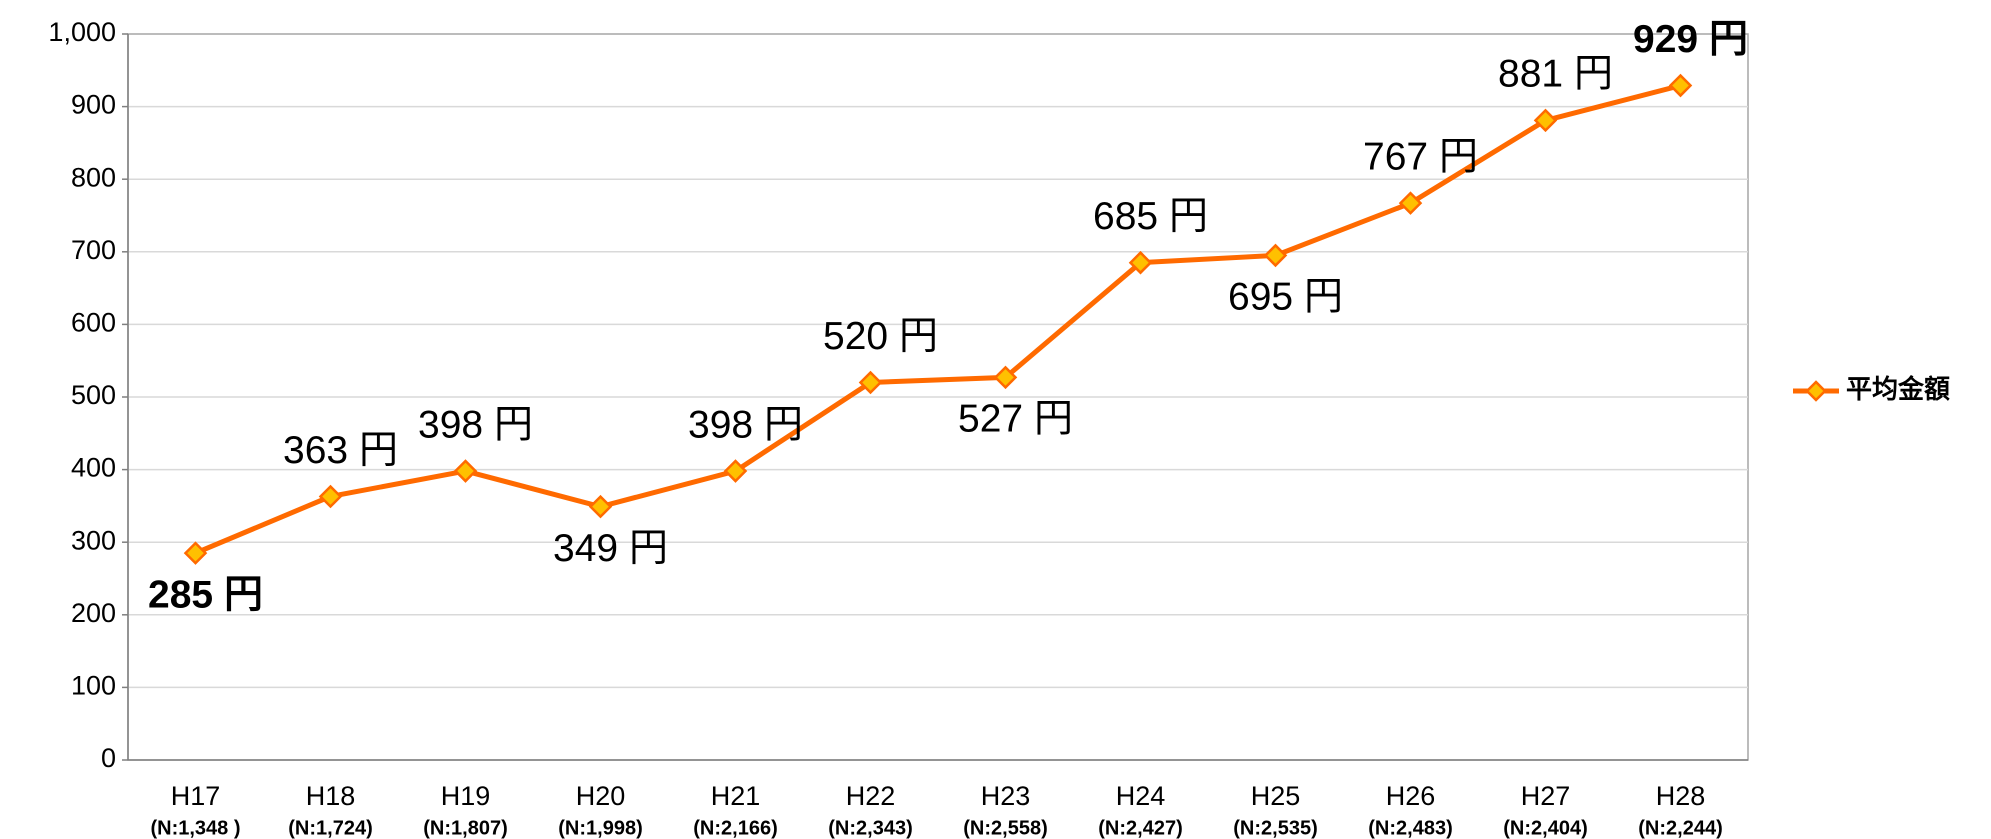 The width and height of the screenshot is (1991, 839). Describe the element at coordinates (870, 828) in the screenshot. I see `x-tick-note: (N:2,343)` at that location.